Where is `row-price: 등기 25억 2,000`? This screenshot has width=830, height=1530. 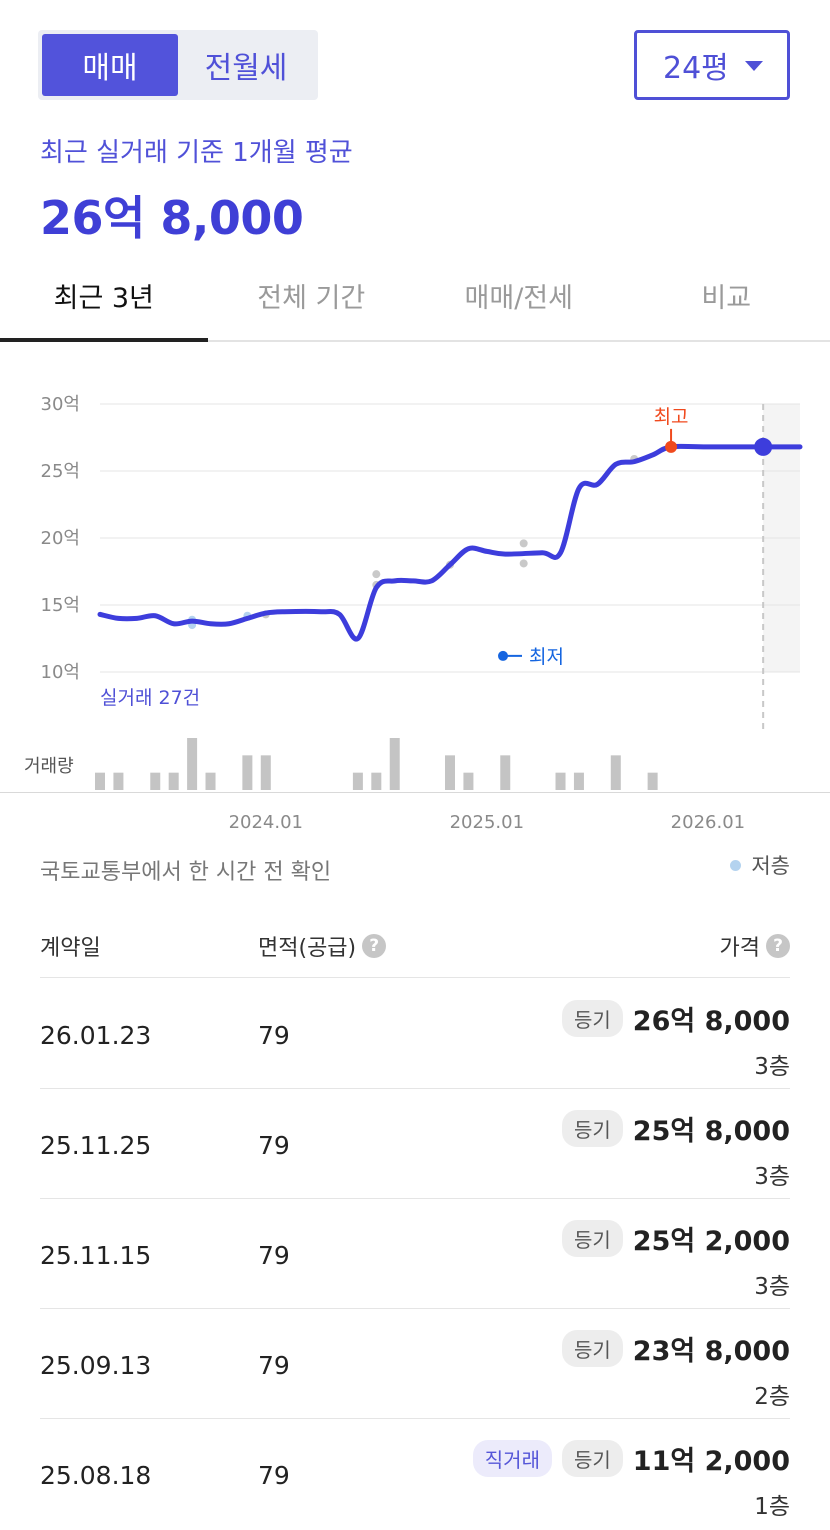
row-price: 등기 25억 2,000 is located at coordinates (675, 1238).